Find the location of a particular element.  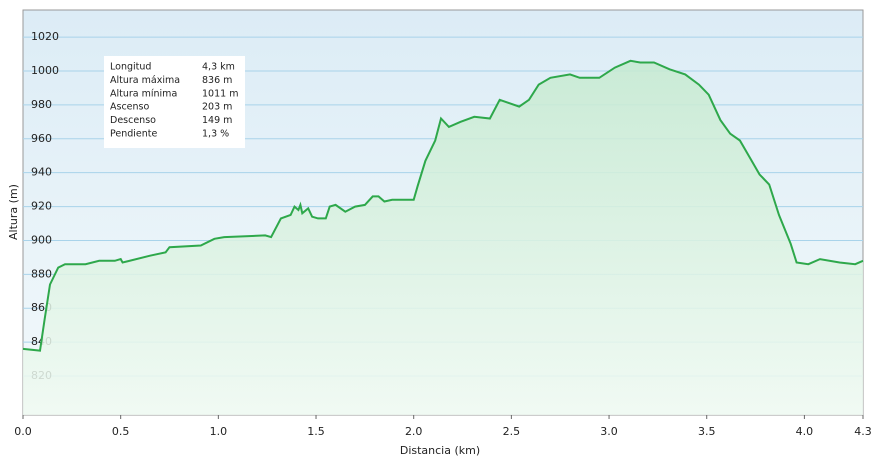

x-tick-label: 4.3 is located at coordinates (863, 431).